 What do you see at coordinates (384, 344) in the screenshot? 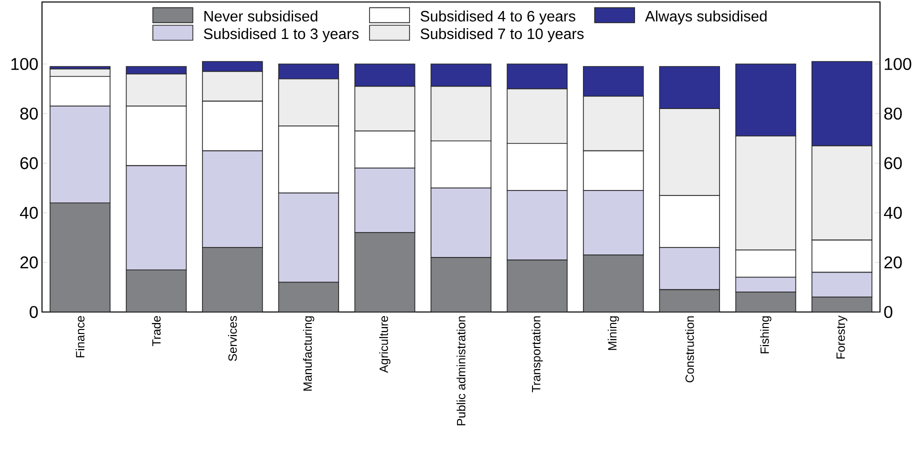
I see `x-tick-label: Agriculture` at bounding box center [384, 344].